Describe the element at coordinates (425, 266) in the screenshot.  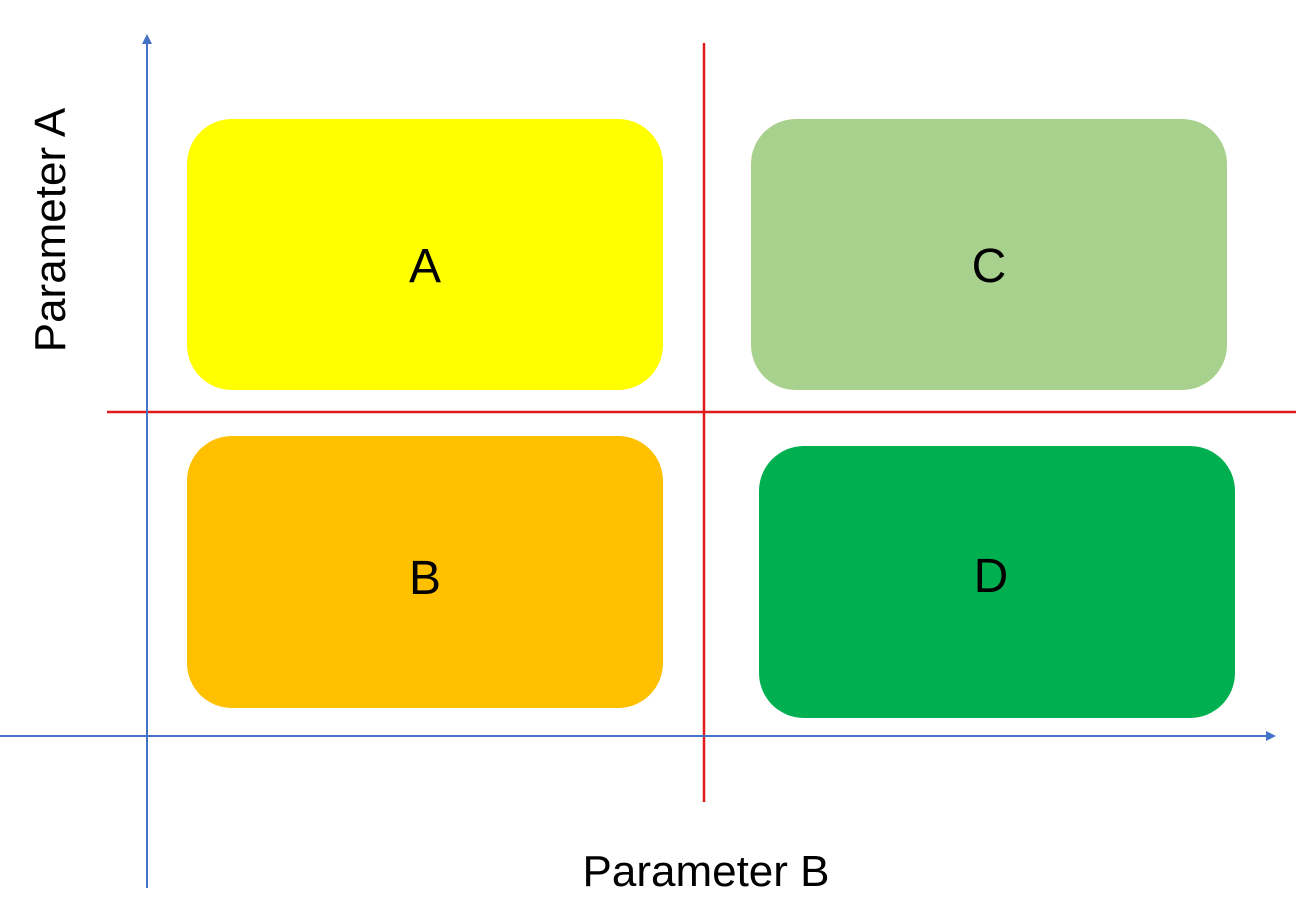
I see `quadrant-label-a: A` at that location.